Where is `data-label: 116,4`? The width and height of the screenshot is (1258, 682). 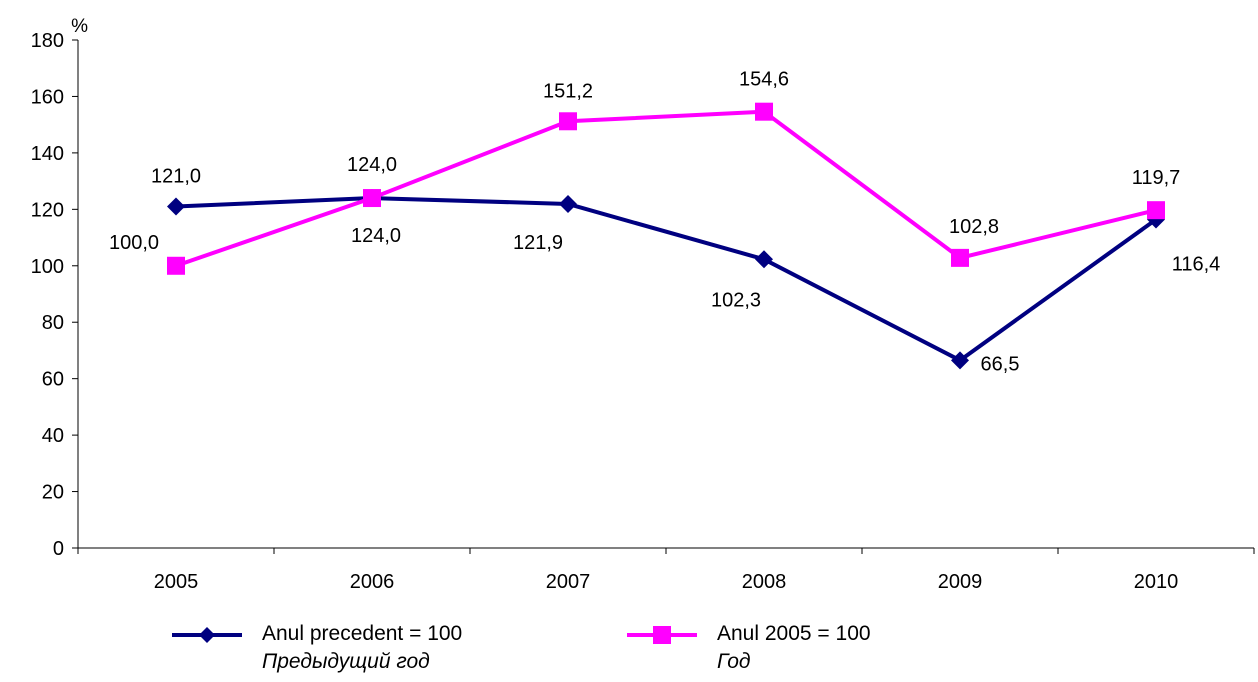 data-label: 116,4 is located at coordinates (1196, 264).